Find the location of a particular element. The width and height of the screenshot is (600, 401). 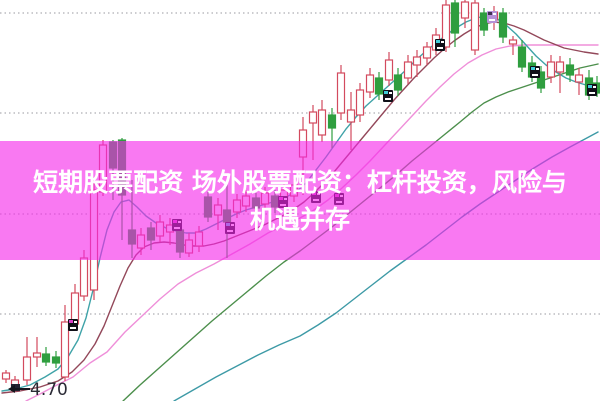

headline-line-2: 机遇并存 is located at coordinates (299, 219).